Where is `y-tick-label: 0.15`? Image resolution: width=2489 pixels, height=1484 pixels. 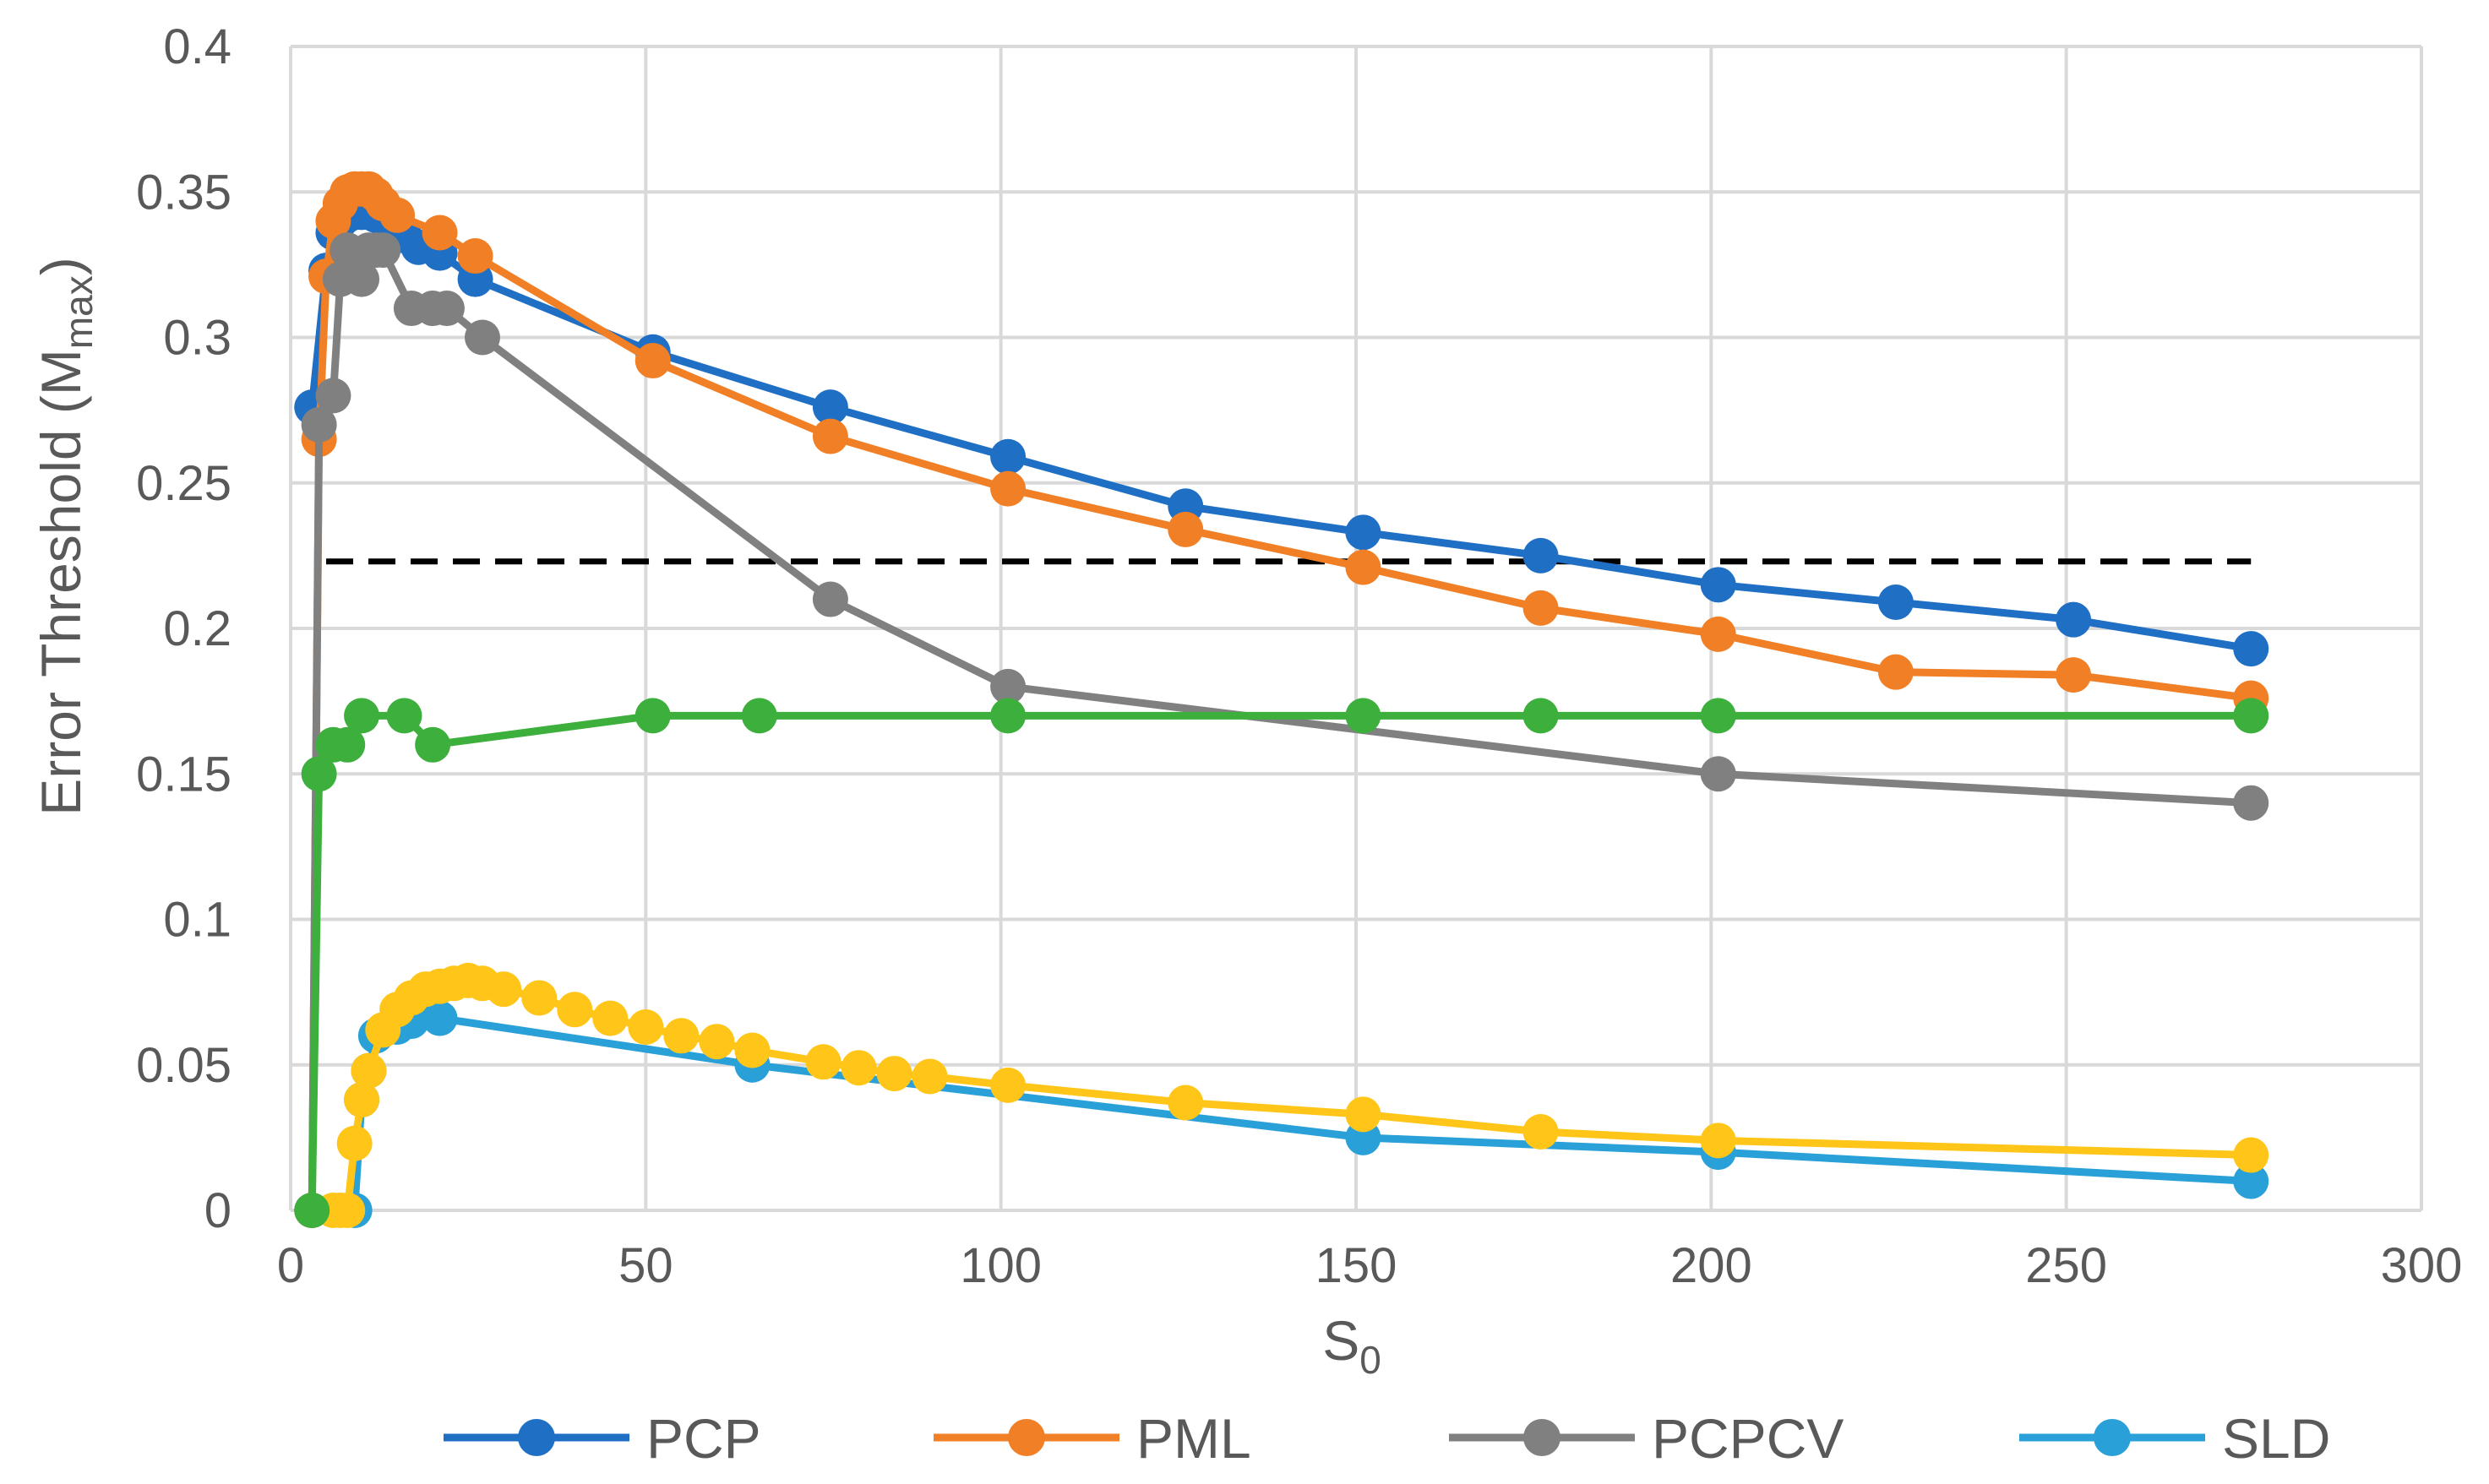 y-tick-label: 0.15 is located at coordinates (184, 774).